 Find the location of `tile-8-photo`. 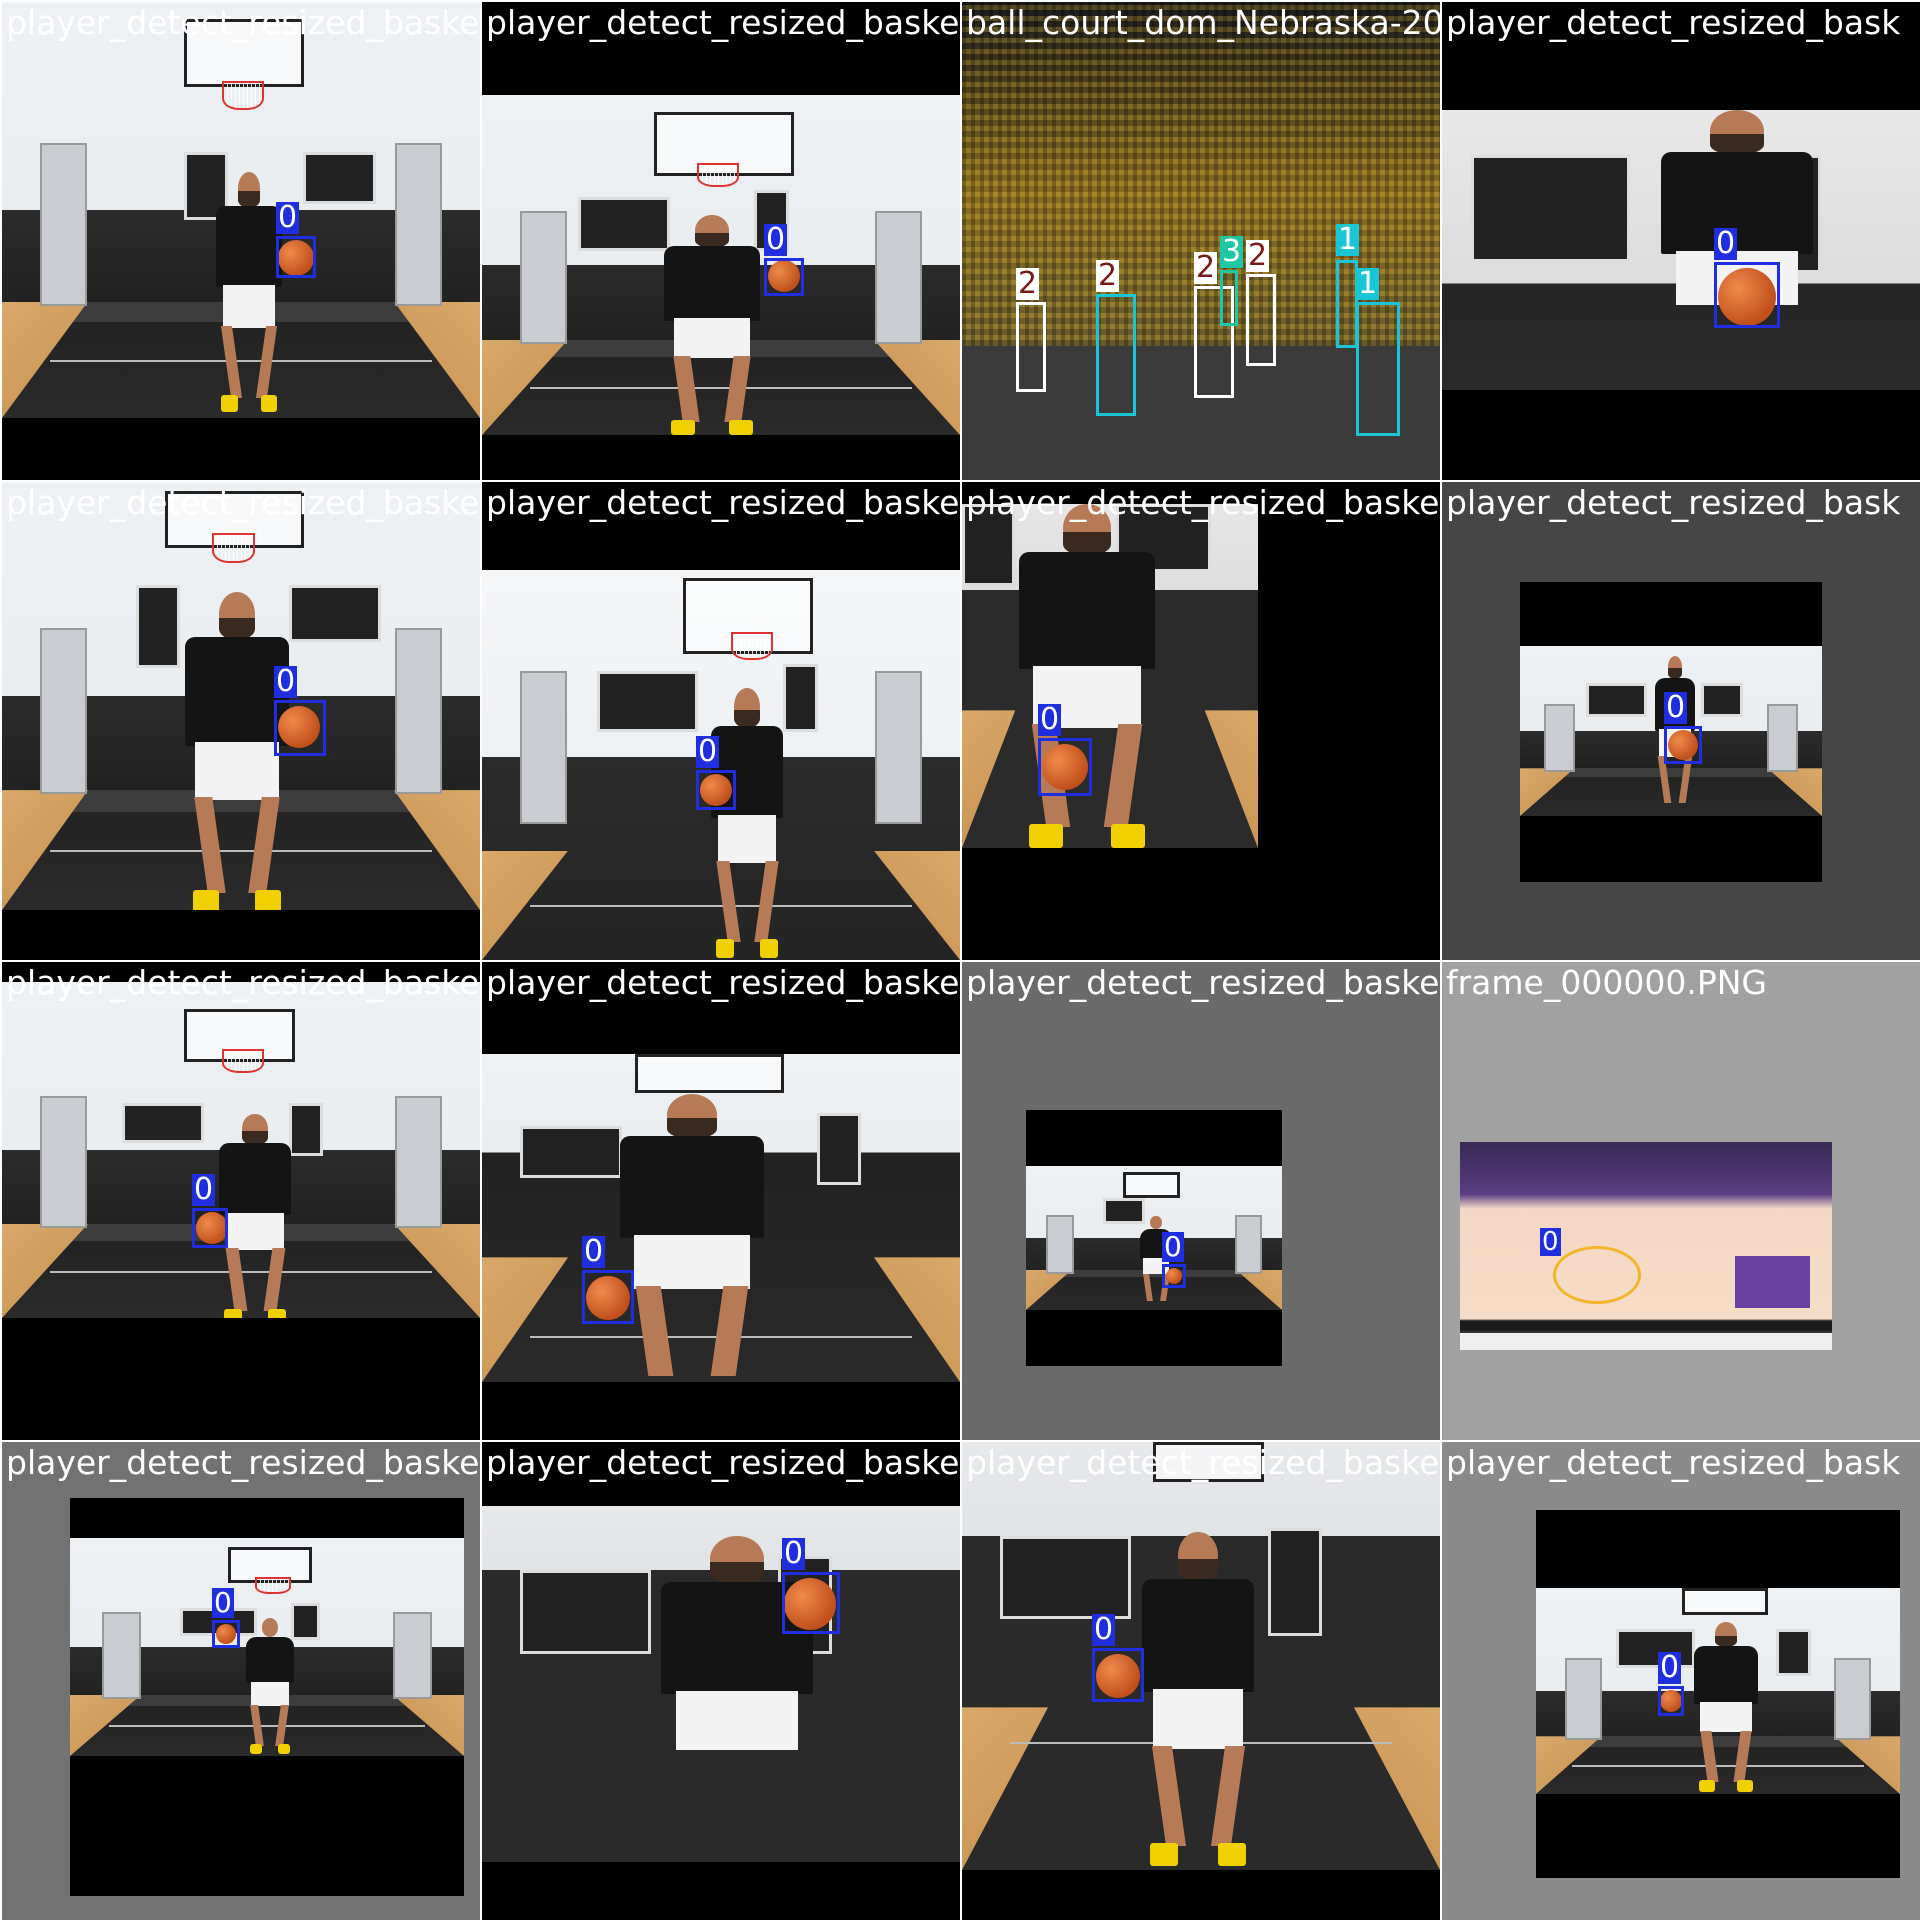

tile-8-photo is located at coordinates (241, 1150).